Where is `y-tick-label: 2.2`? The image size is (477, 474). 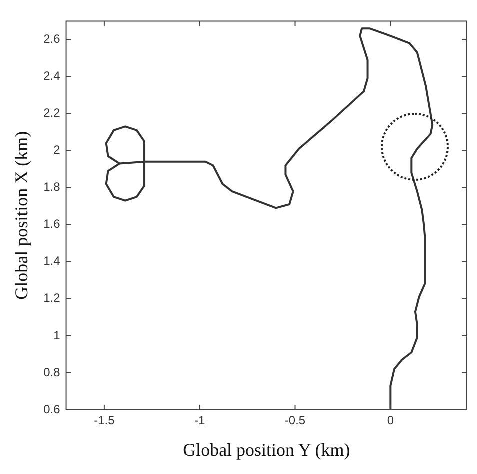 y-tick-label: 2.2 is located at coordinates (52, 113).